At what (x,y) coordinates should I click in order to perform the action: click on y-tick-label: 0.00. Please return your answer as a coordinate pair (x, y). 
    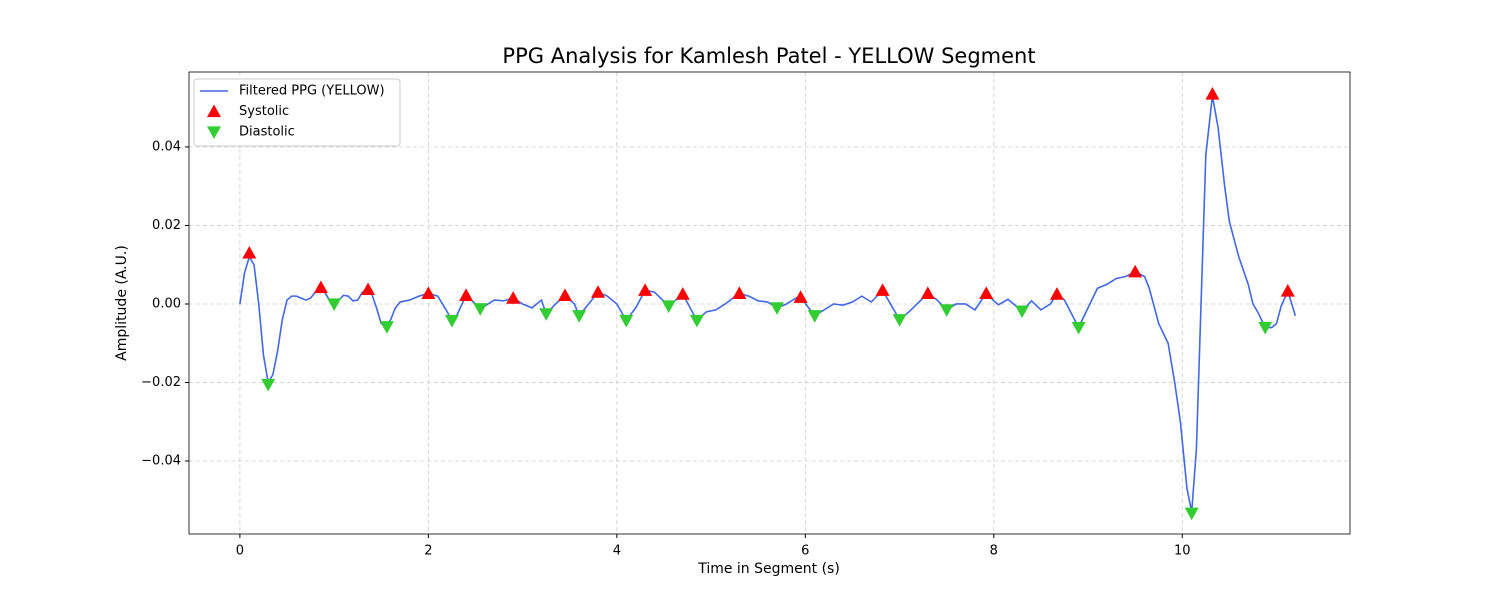
    Looking at the image, I should click on (166, 303).